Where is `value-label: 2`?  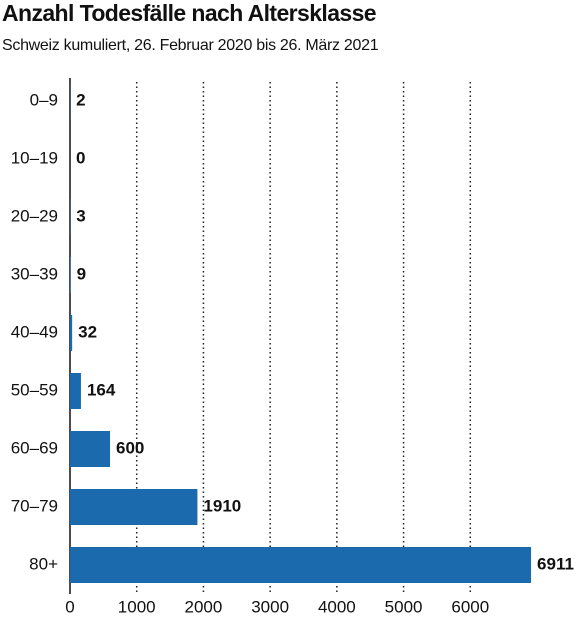
value-label: 2 is located at coordinates (80, 99).